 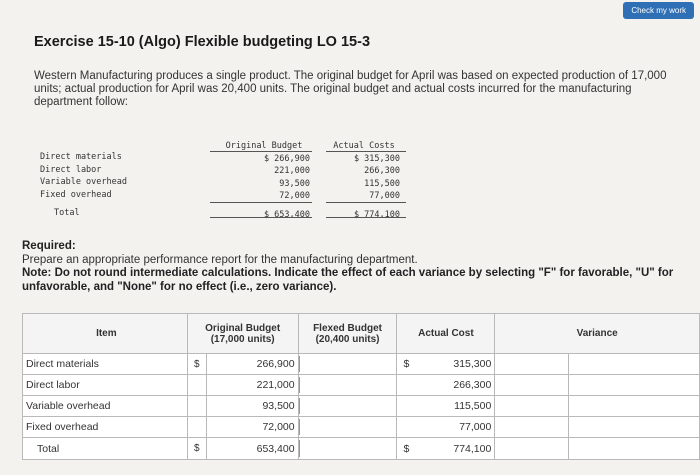 I want to click on given-label: Direct materials, so click(x=81, y=157).